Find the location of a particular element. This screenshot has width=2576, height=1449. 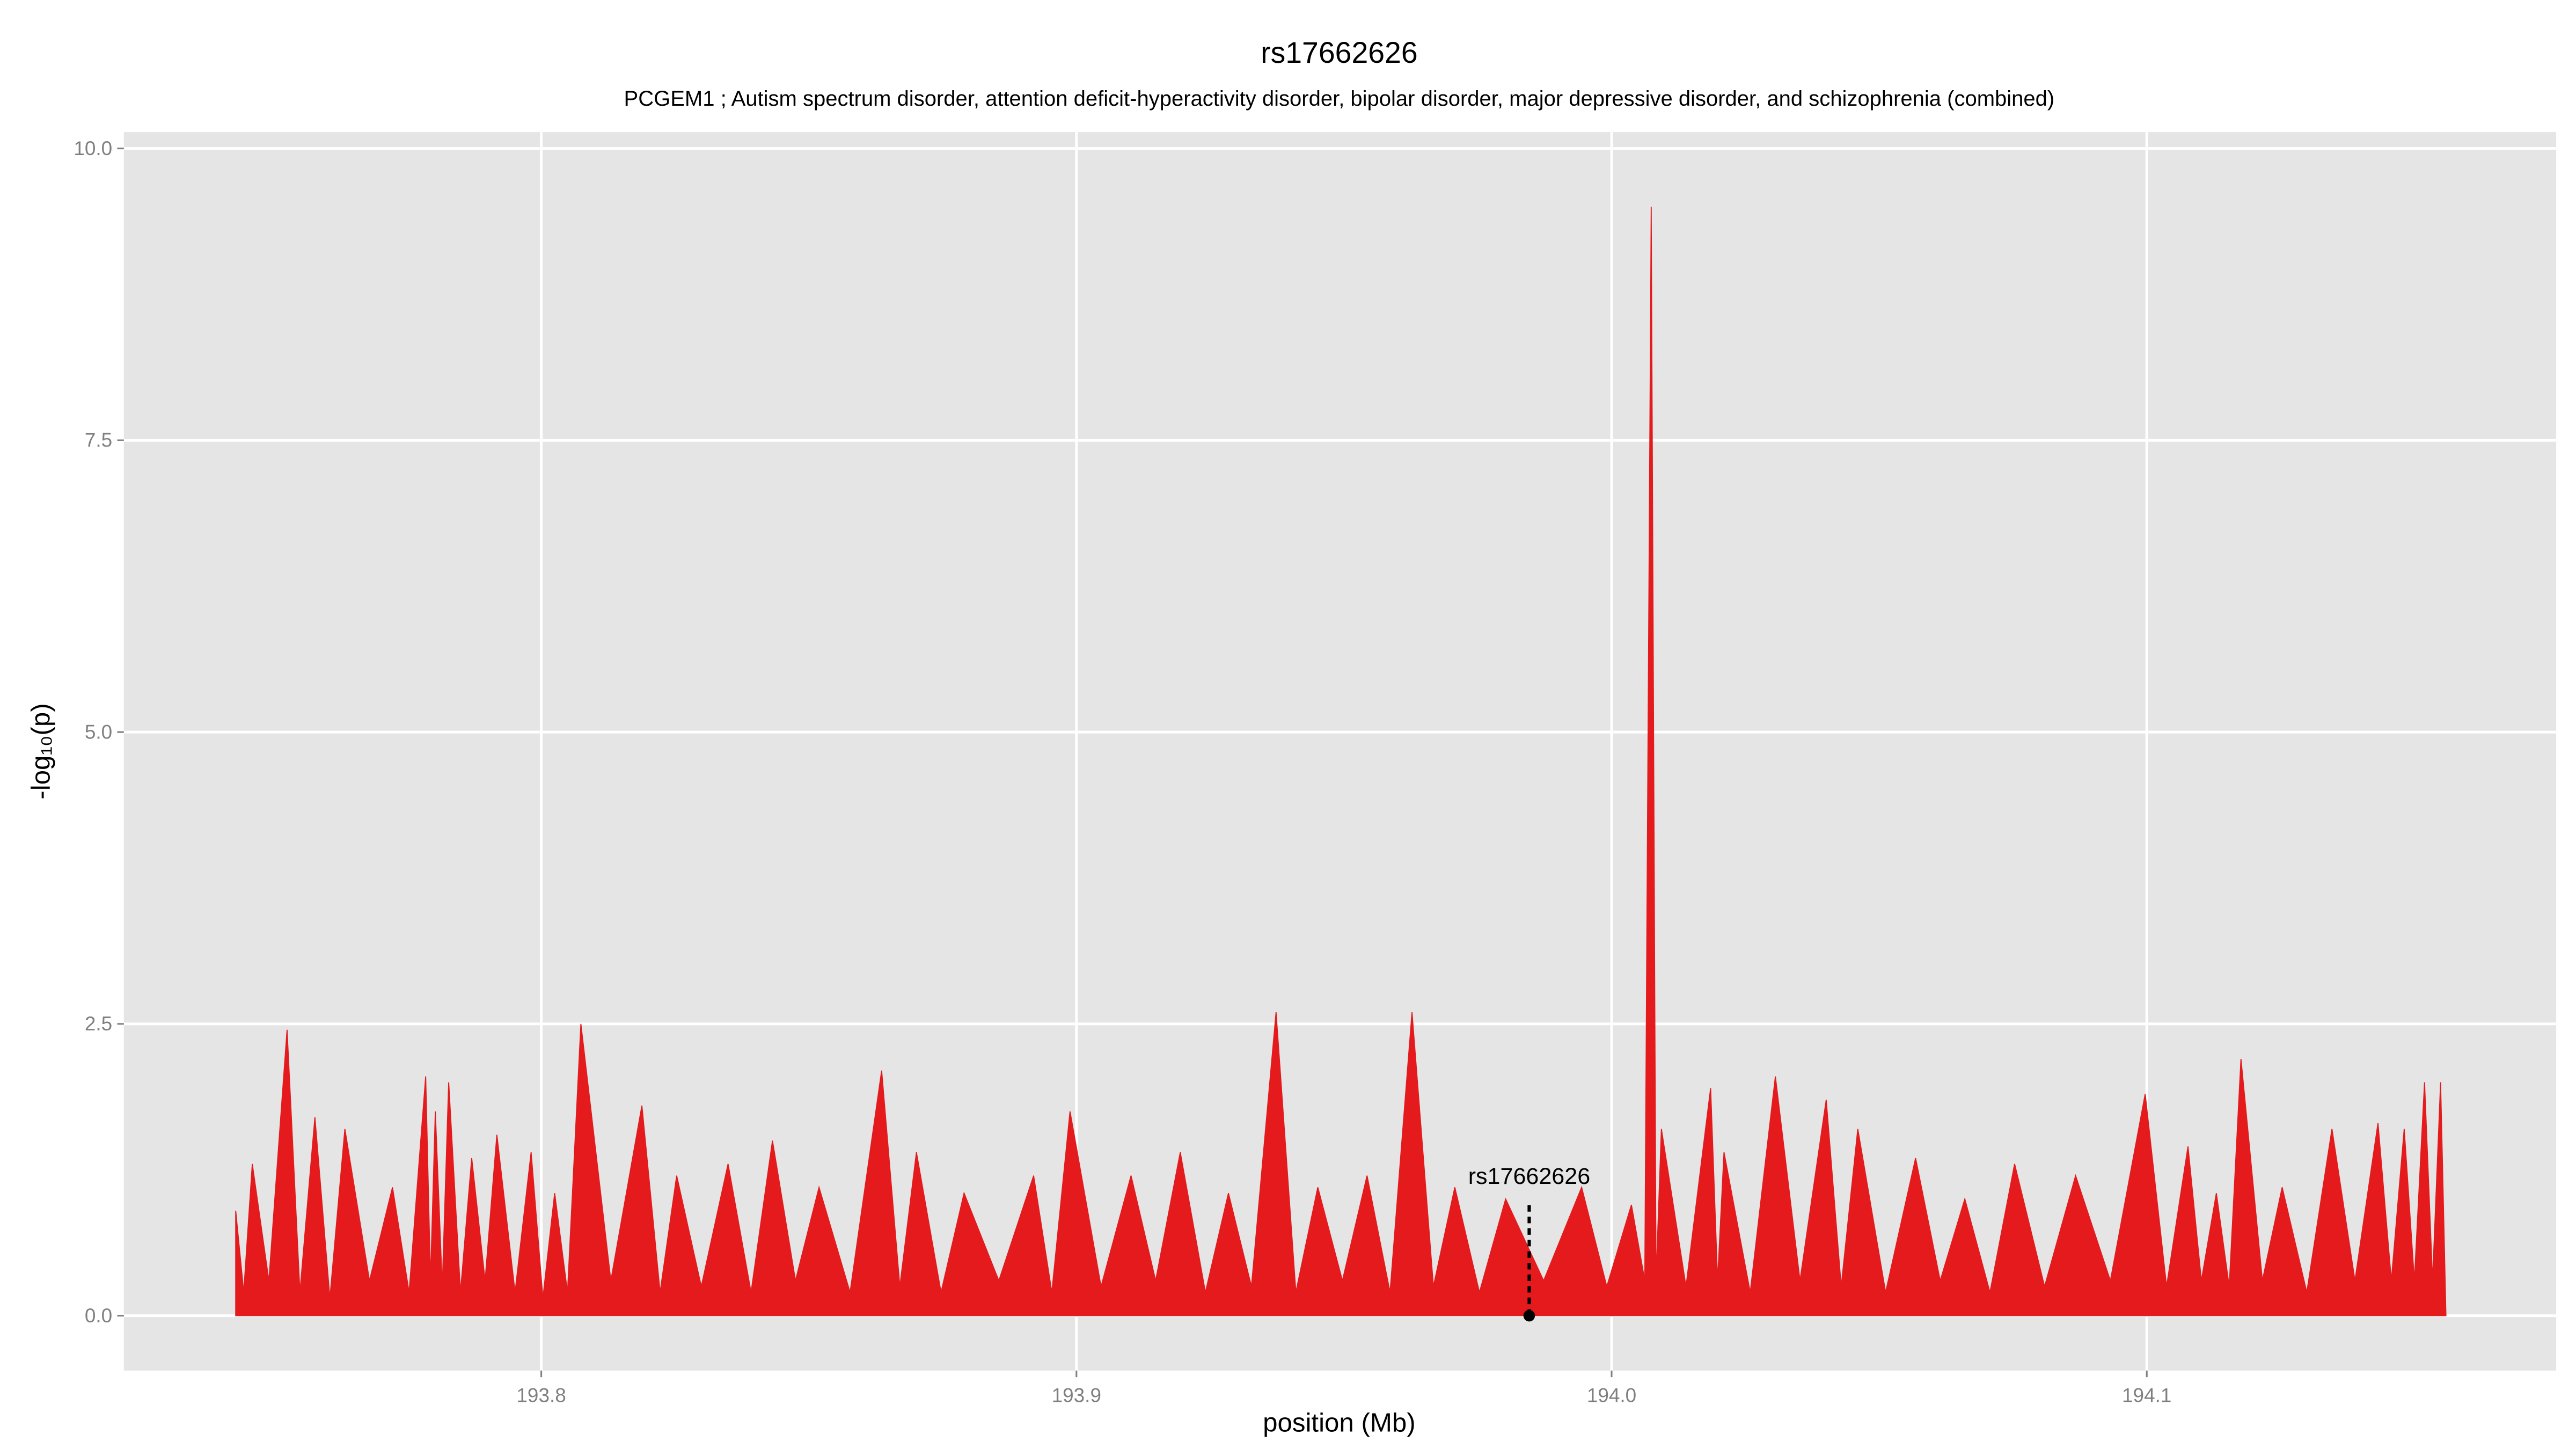

y-tick-label: 10.0 is located at coordinates (93, 148).